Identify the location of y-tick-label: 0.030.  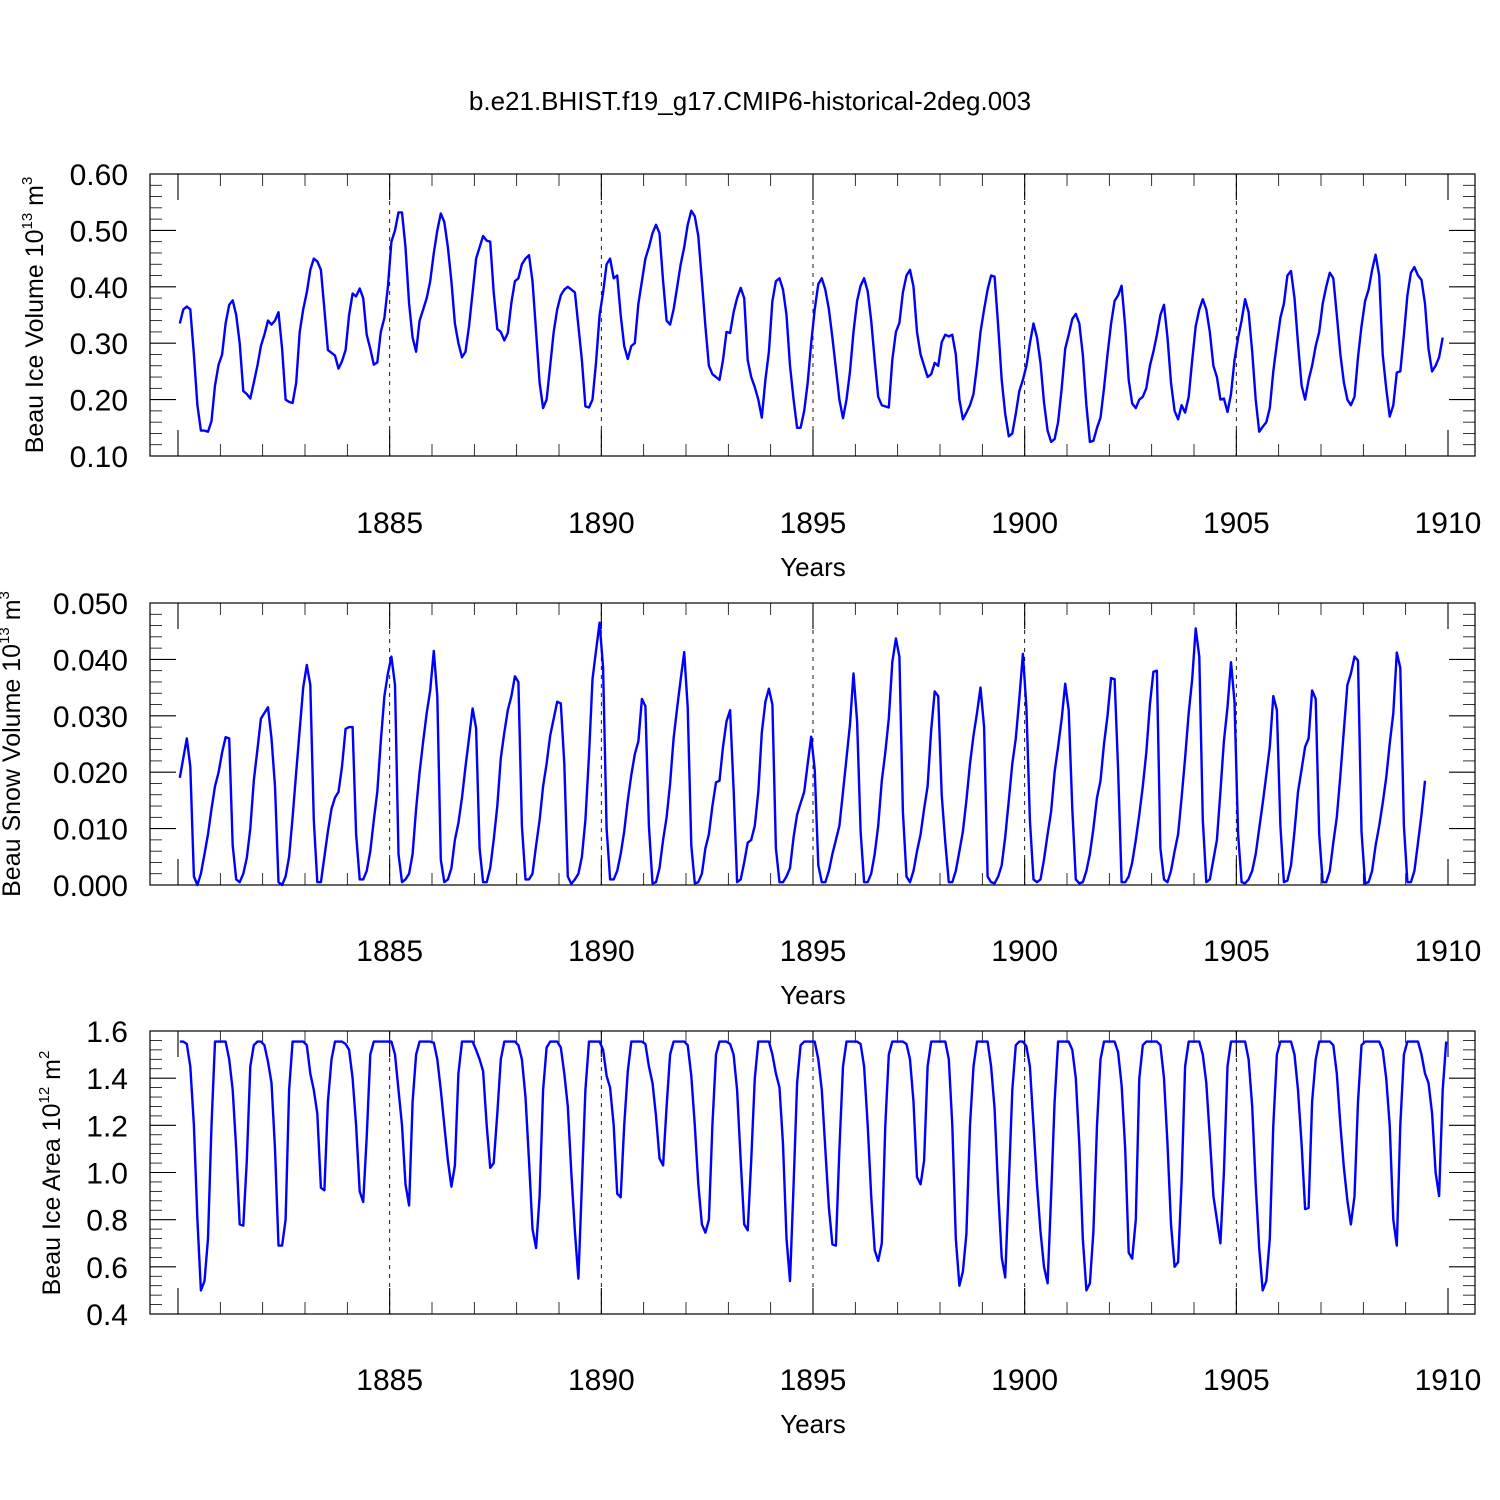
(90, 717).